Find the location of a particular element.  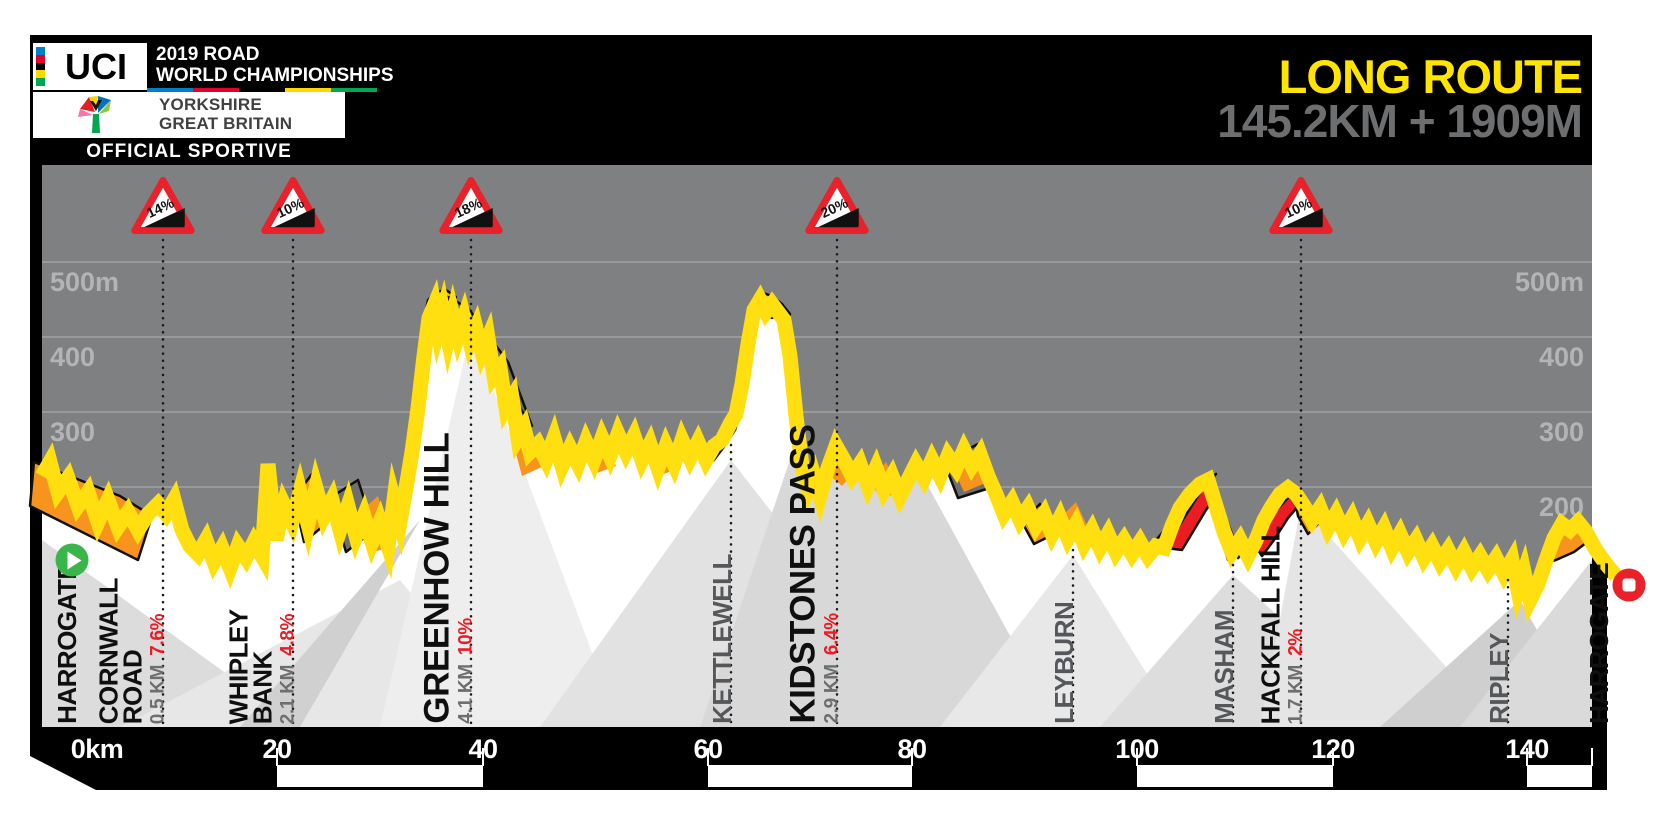

play-icon is located at coordinates (74, 560).